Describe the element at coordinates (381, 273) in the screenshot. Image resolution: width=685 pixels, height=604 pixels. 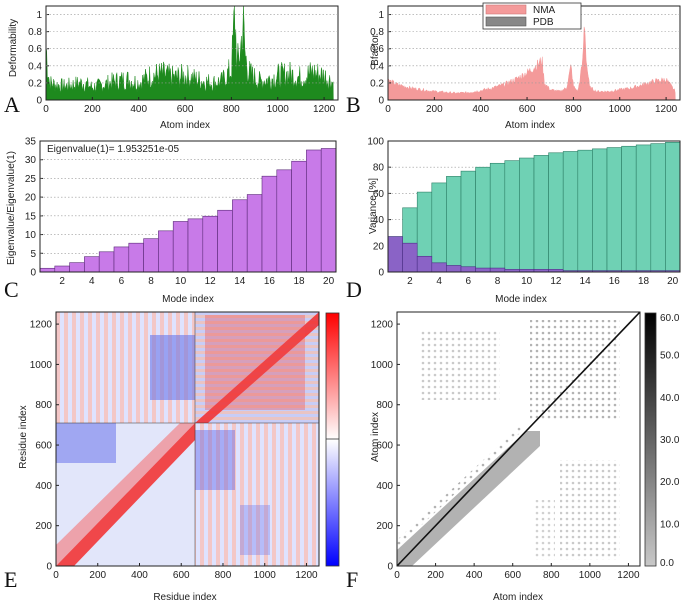
I see `panel-d-ytick-label-0: 0` at that location.